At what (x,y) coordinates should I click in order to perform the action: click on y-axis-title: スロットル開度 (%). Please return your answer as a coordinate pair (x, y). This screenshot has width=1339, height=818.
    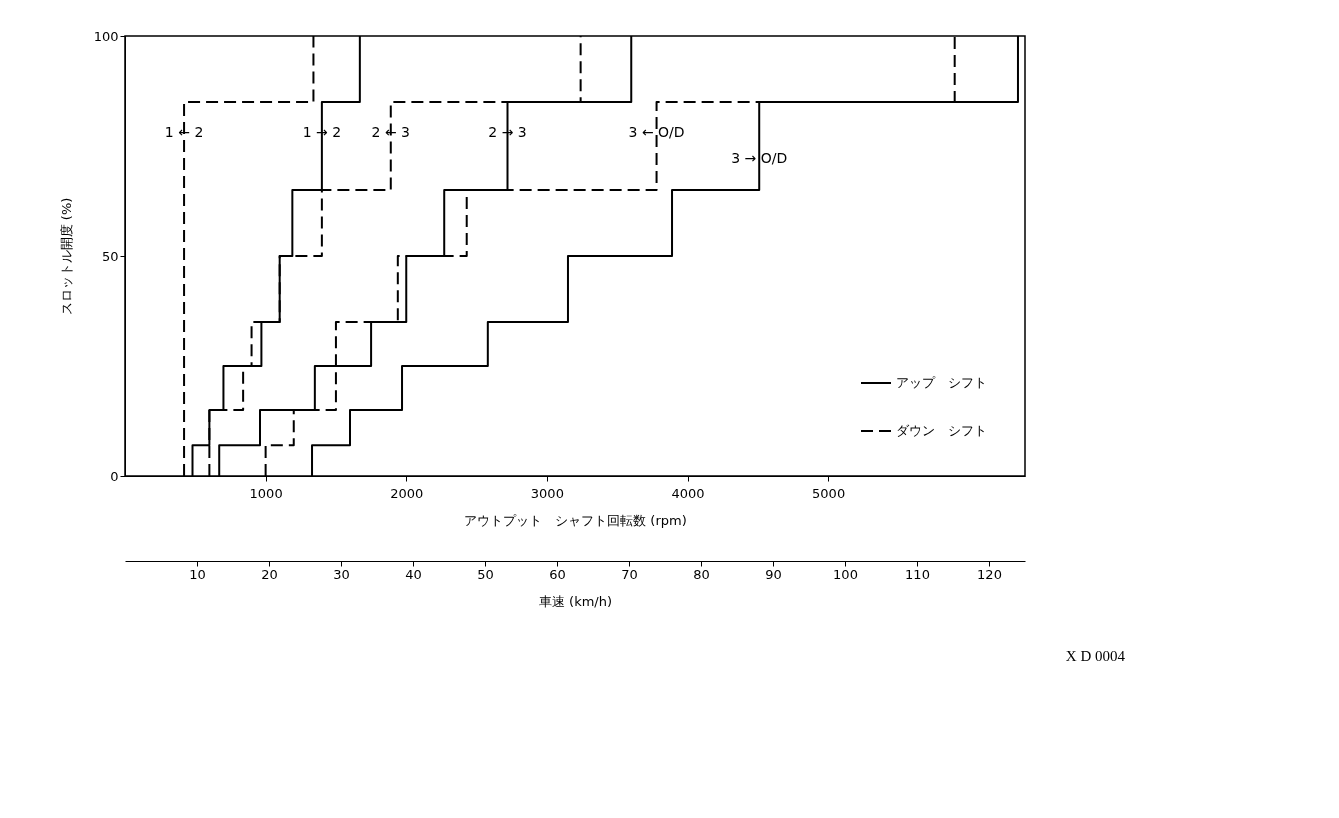
    Looking at the image, I should click on (66, 256).